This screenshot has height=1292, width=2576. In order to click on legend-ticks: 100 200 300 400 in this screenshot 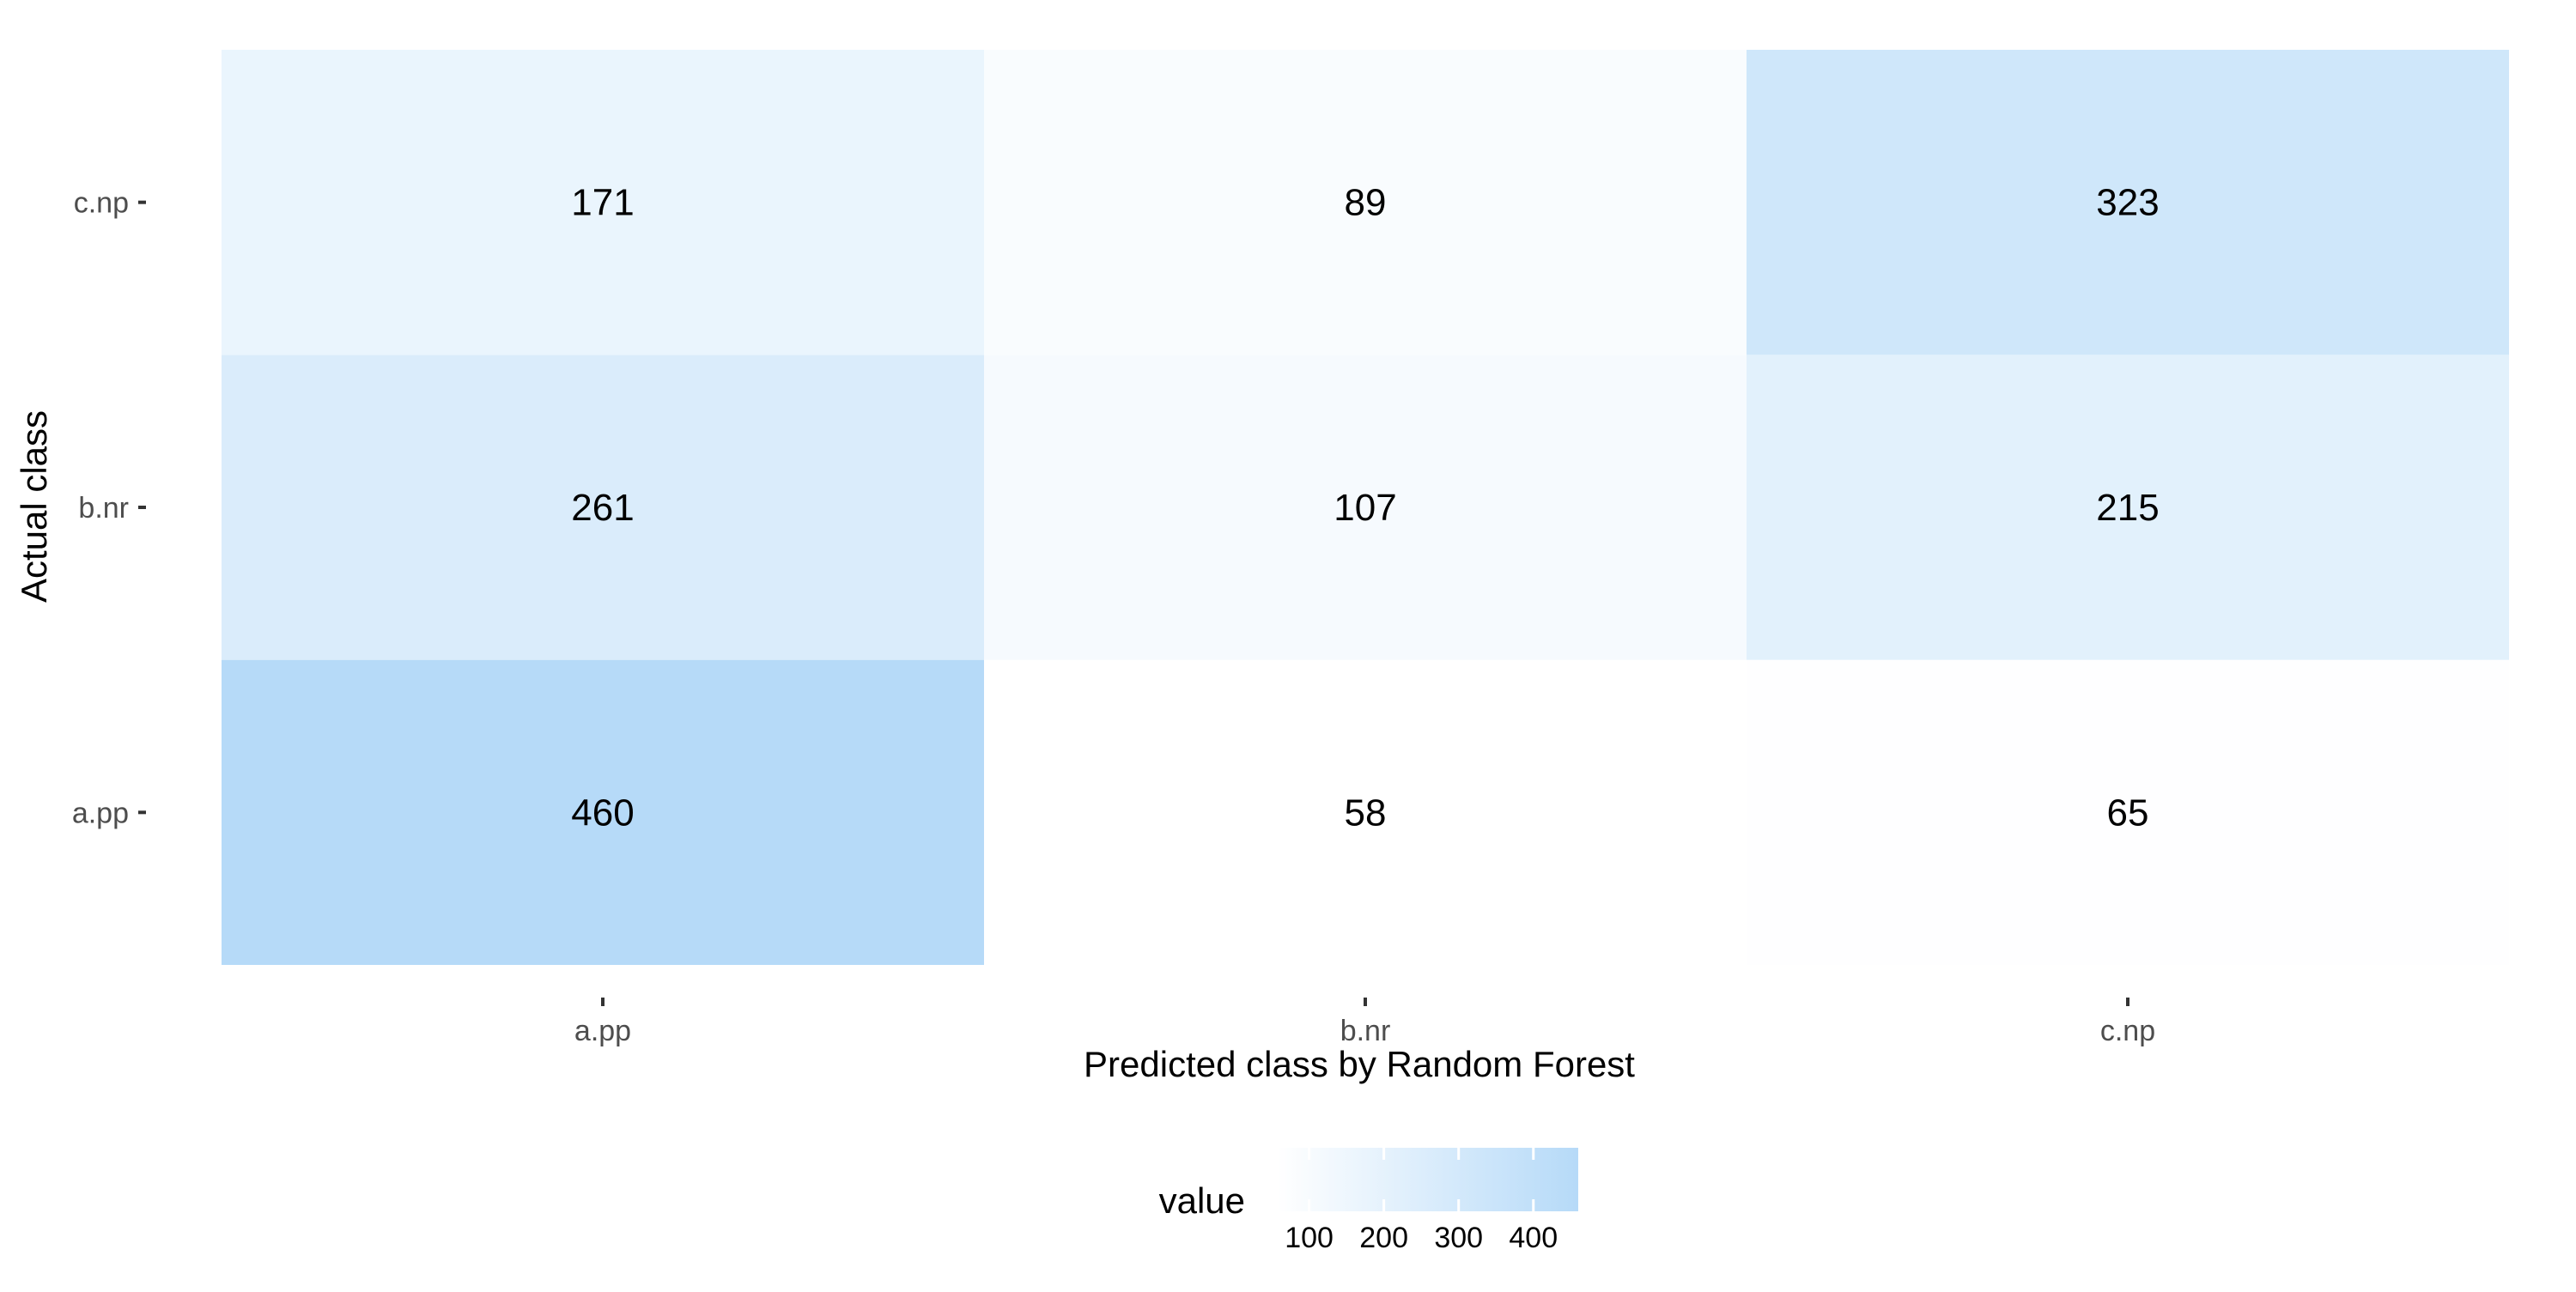, I will do `click(1422, 1201)`.